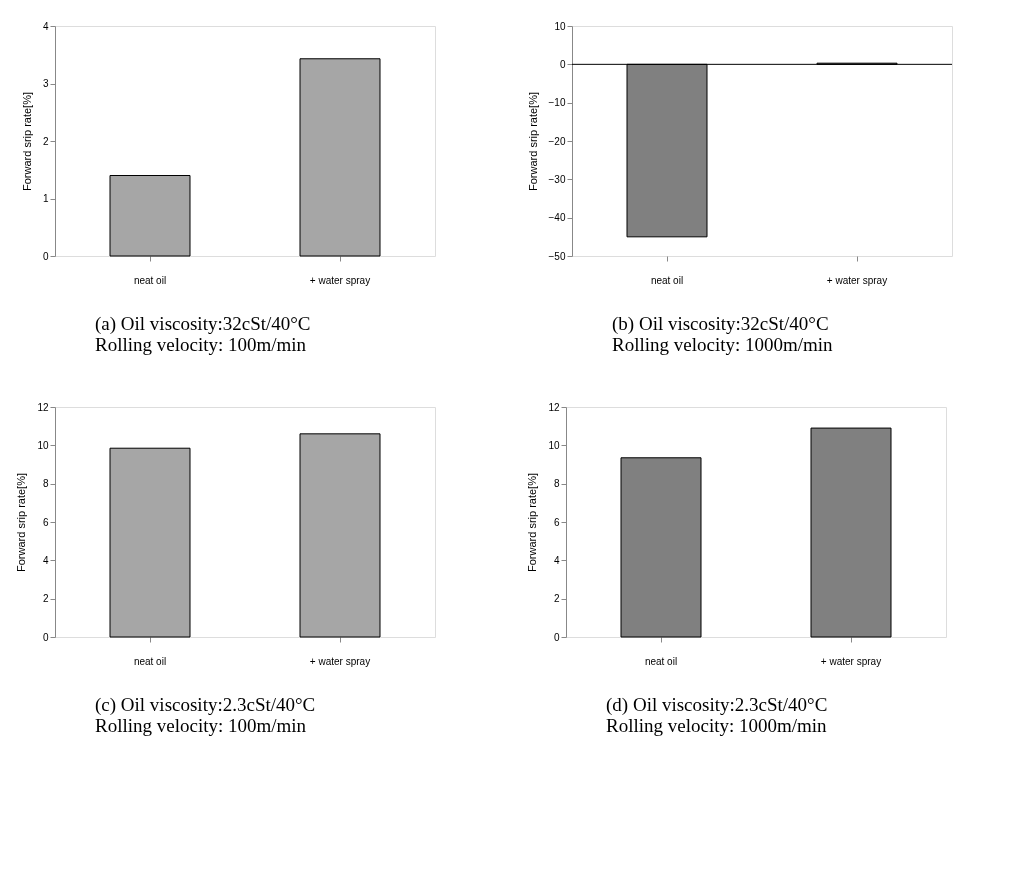 Image resolution: width=1022 pixels, height=875 pixels. I want to click on y-tick-label: −10, so click(557, 103).